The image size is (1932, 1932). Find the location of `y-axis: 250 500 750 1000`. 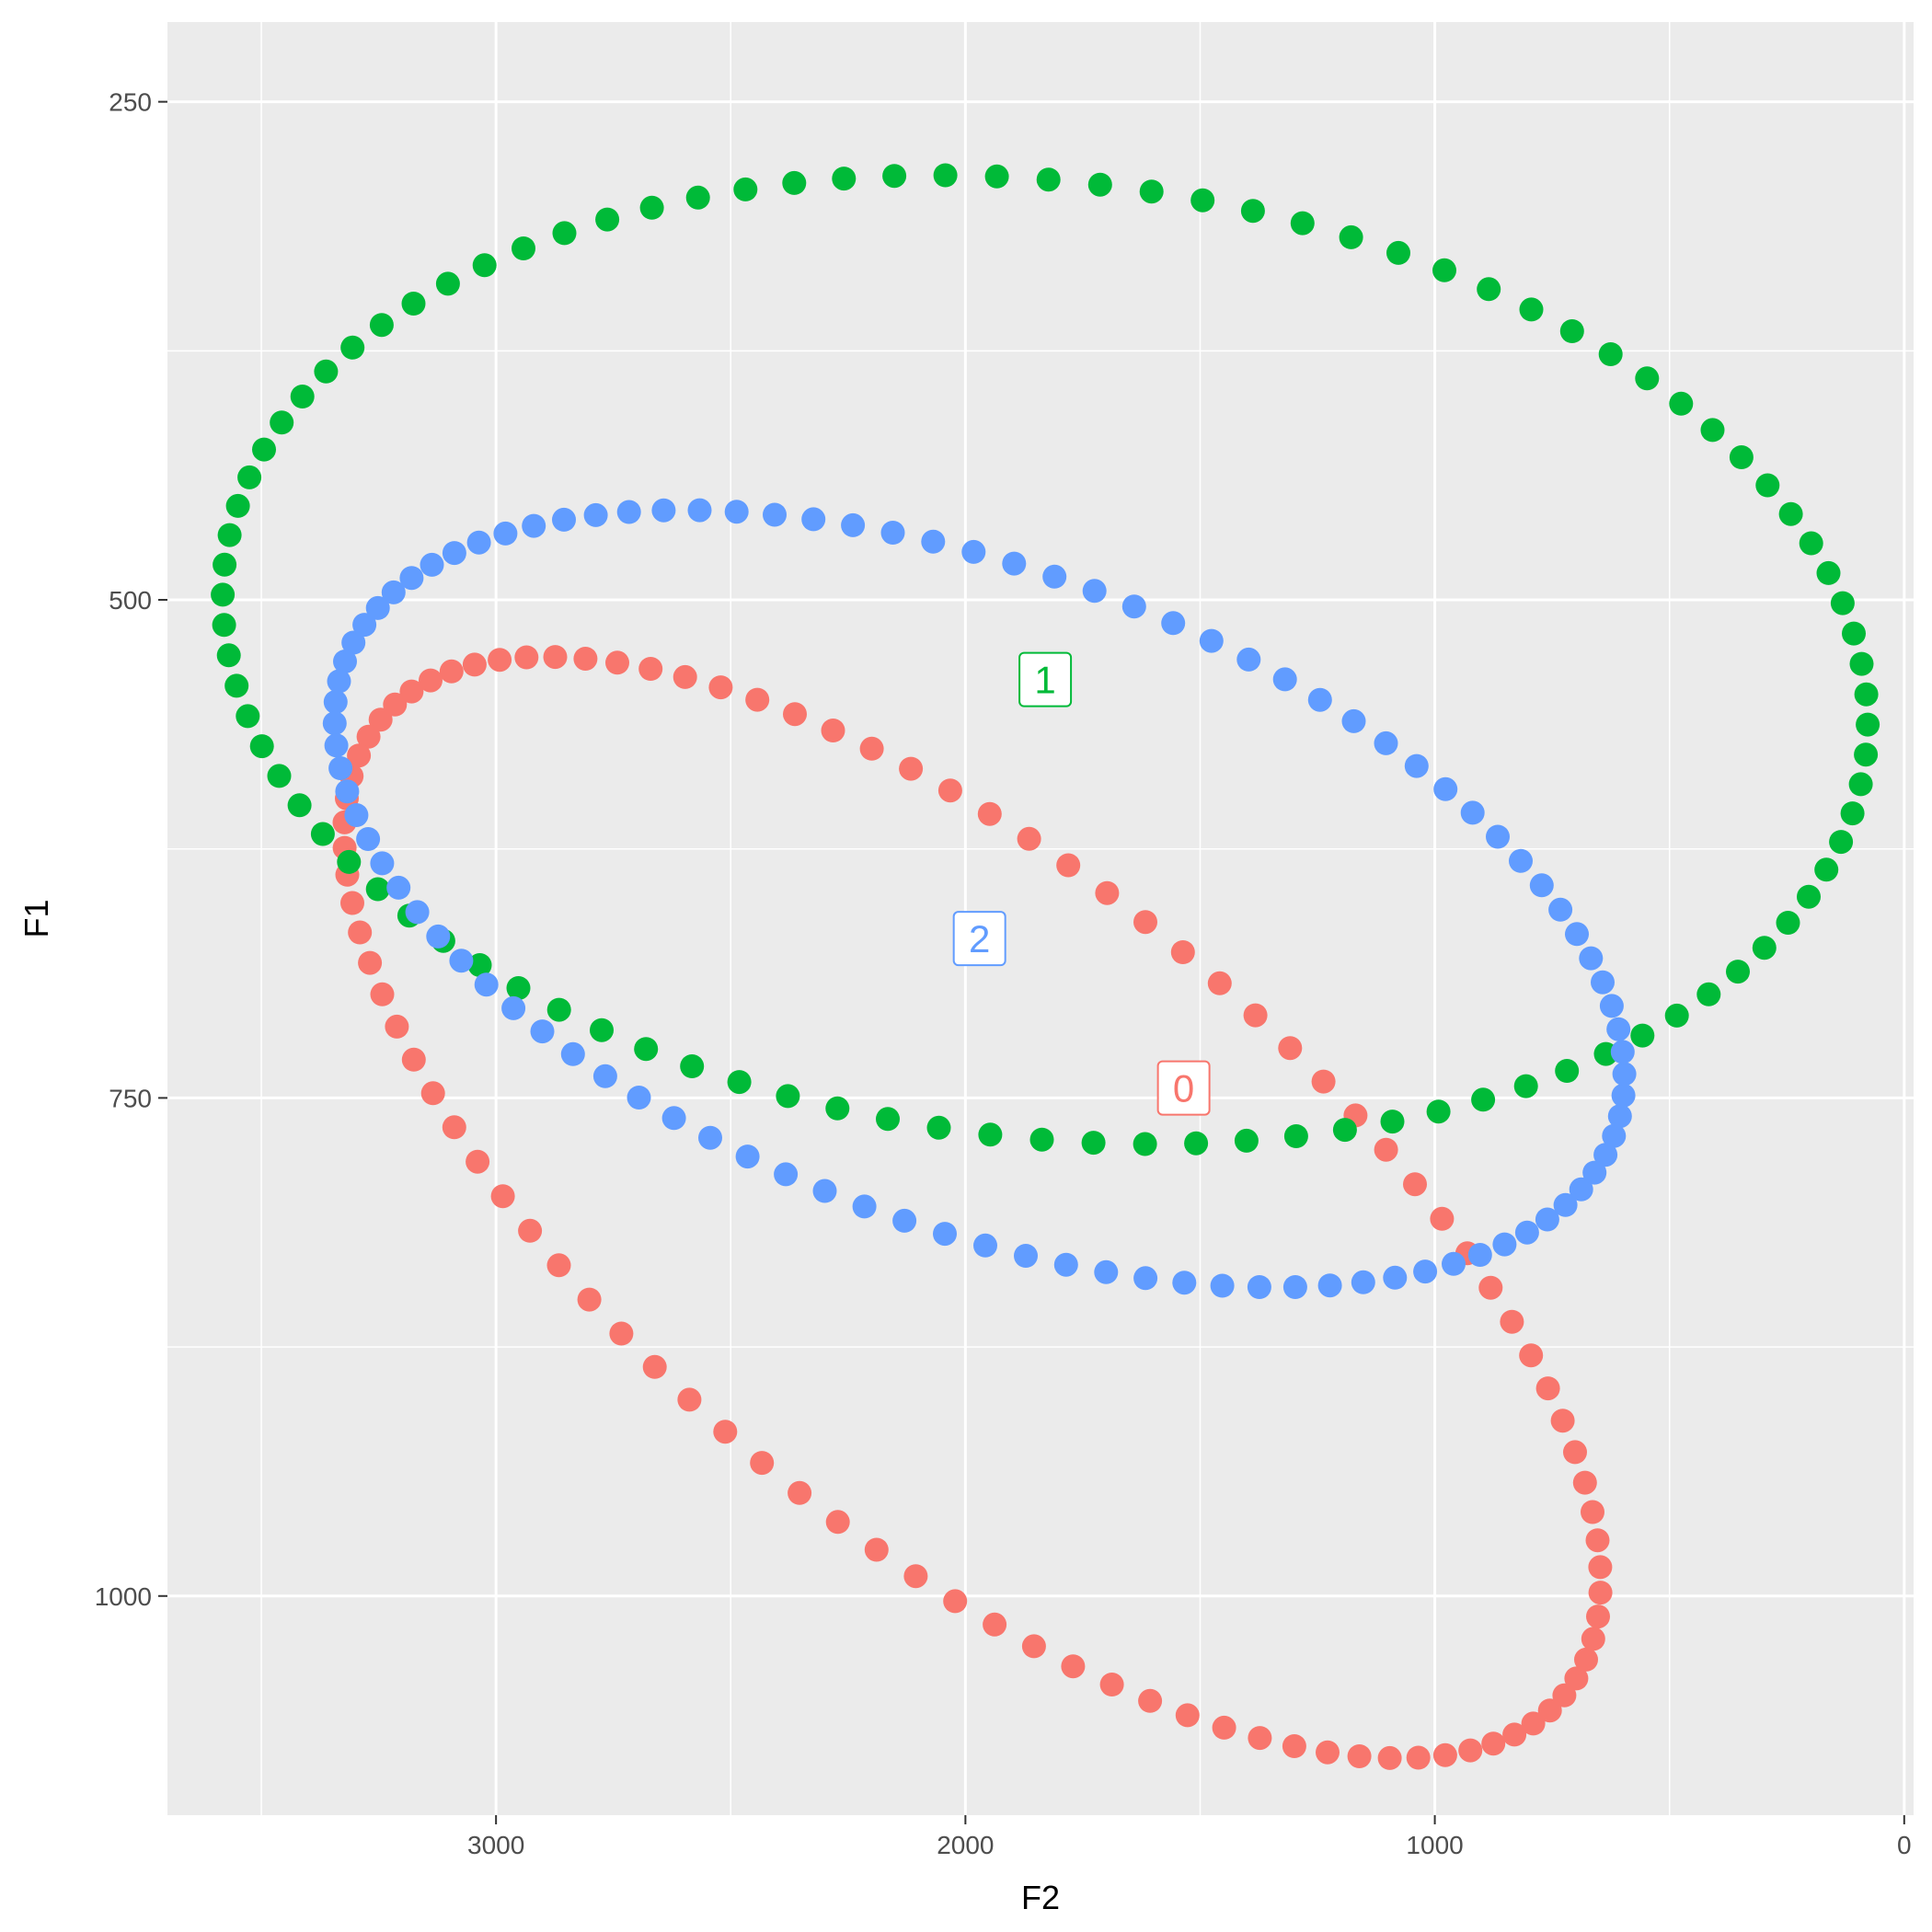

y-axis: 250 500 750 1000 is located at coordinates (131, 849).